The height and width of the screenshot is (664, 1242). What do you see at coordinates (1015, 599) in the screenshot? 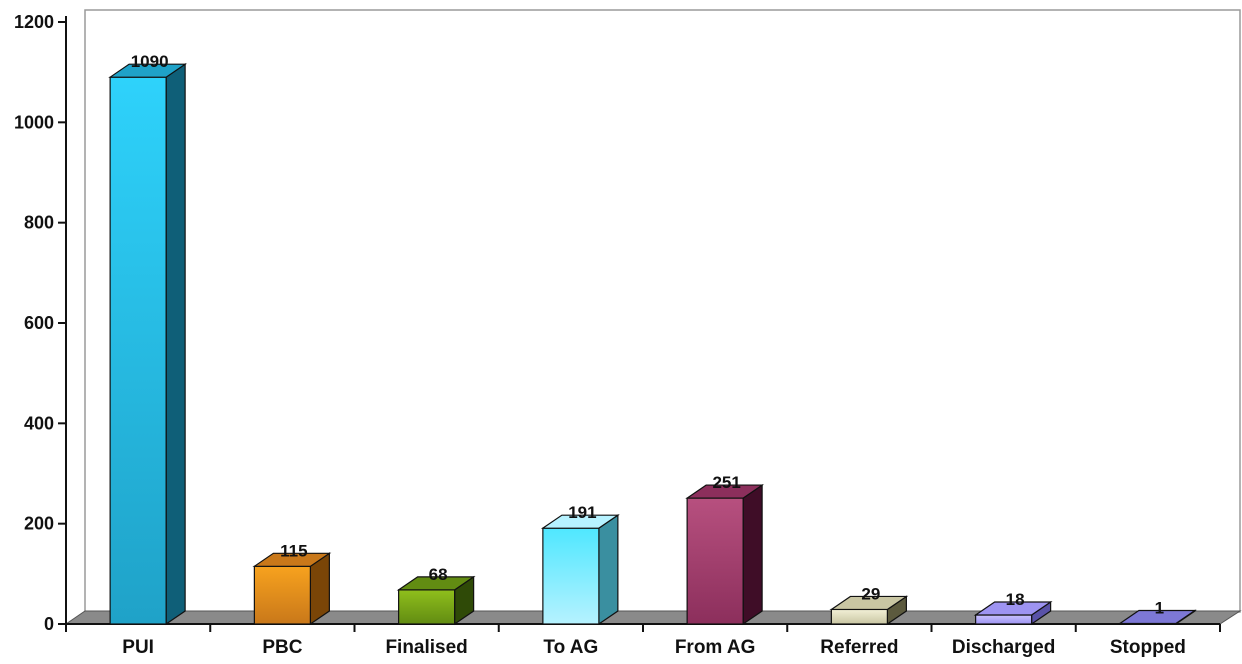
I see `data-label: 18` at bounding box center [1015, 599].